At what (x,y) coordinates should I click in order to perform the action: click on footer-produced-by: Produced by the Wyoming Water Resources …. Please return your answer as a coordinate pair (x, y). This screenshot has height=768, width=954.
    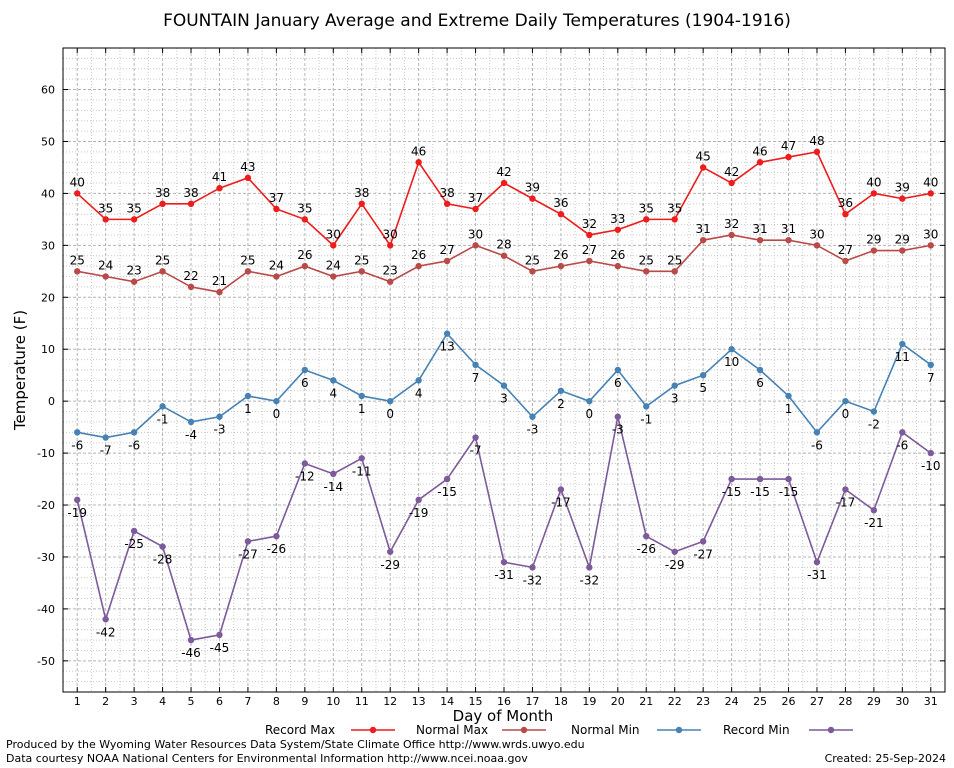
    Looking at the image, I should click on (295, 744).